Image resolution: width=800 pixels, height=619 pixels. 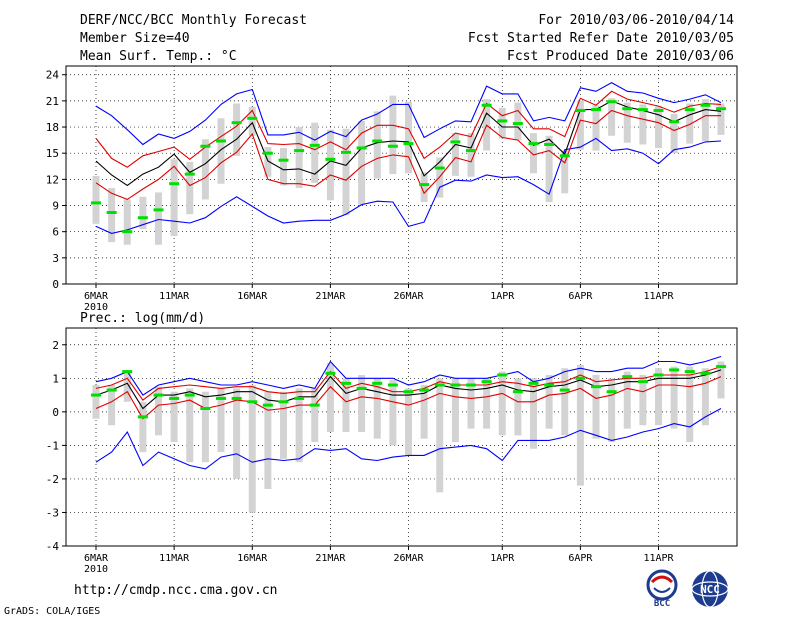 I want to click on grads-credit: GrADS: COLA/IGES, so click(x=52, y=611).